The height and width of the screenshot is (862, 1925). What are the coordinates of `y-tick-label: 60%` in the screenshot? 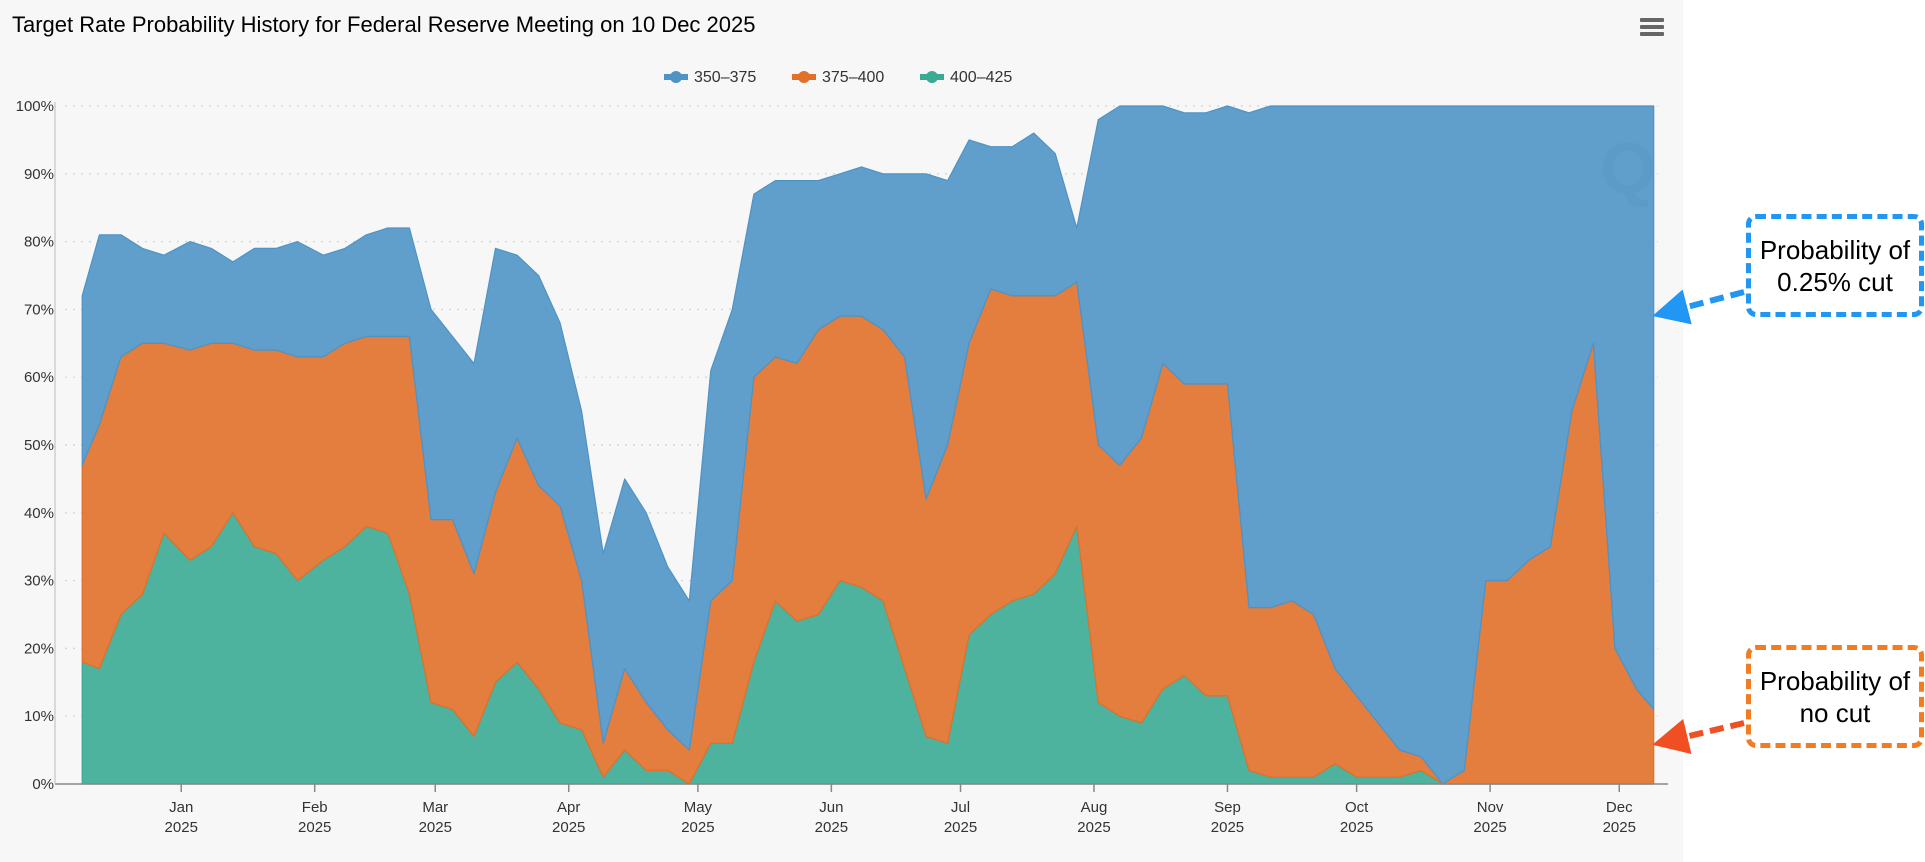 It's located at (39, 377).